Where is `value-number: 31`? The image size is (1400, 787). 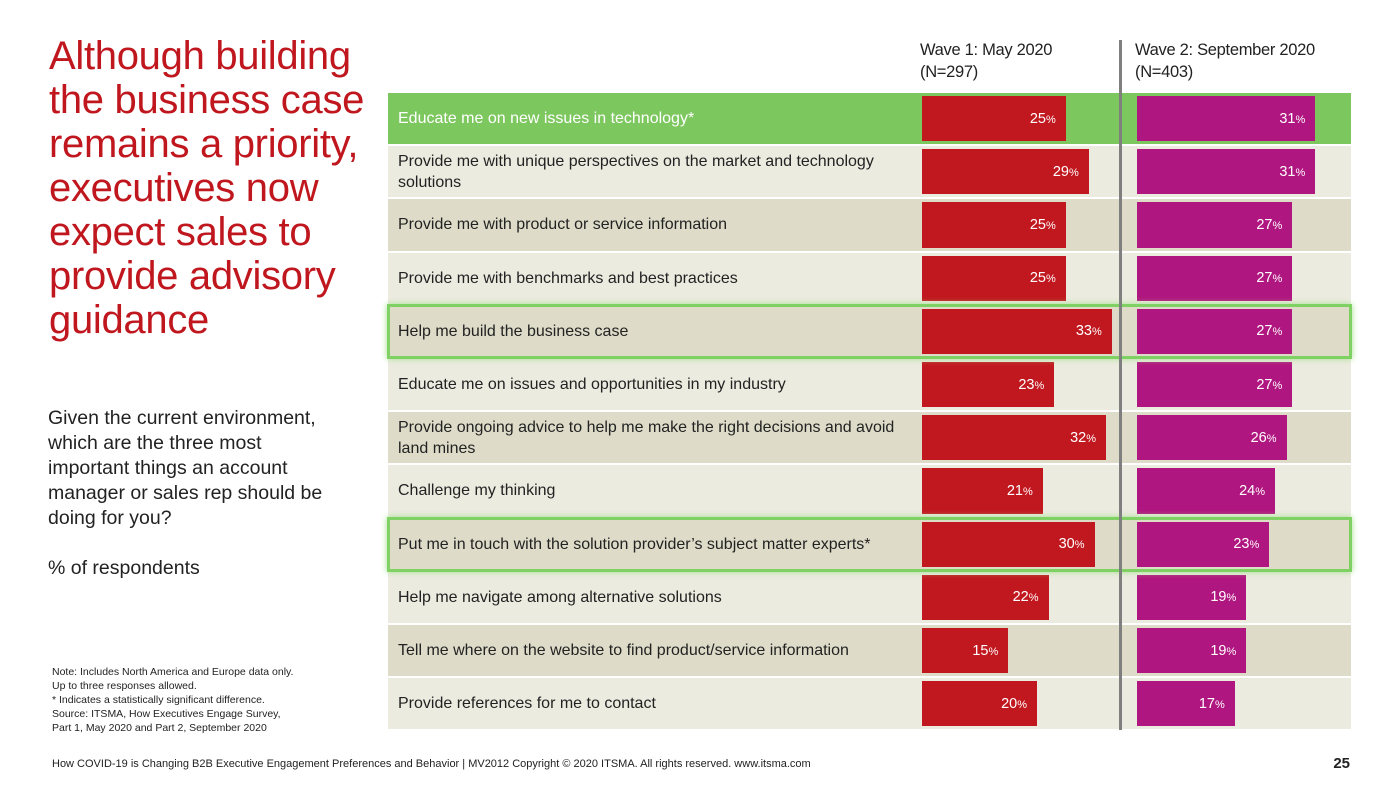 value-number: 31 is located at coordinates (1287, 118).